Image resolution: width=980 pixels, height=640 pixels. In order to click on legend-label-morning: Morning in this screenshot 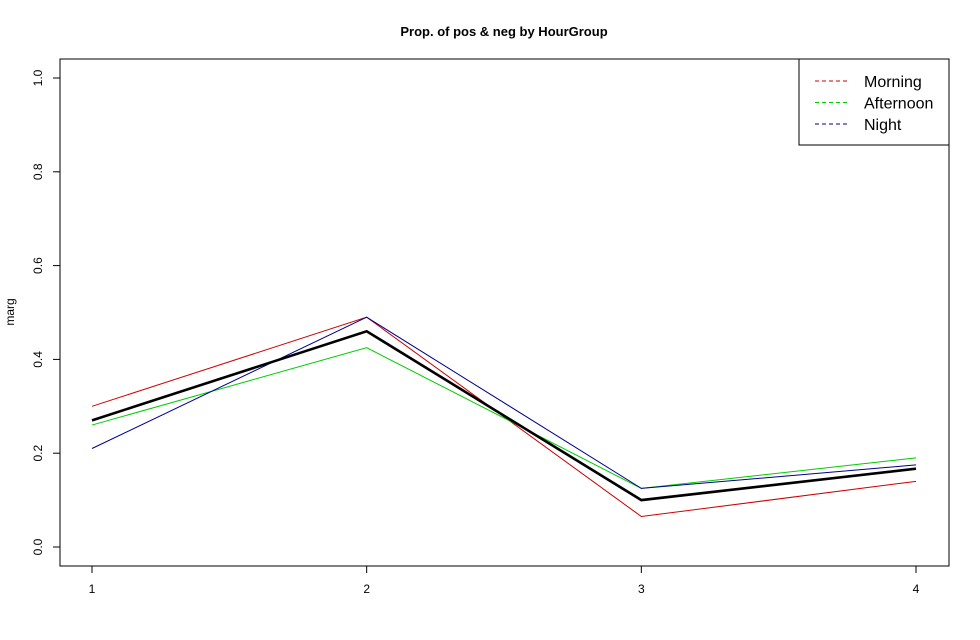, I will do `click(893, 82)`.